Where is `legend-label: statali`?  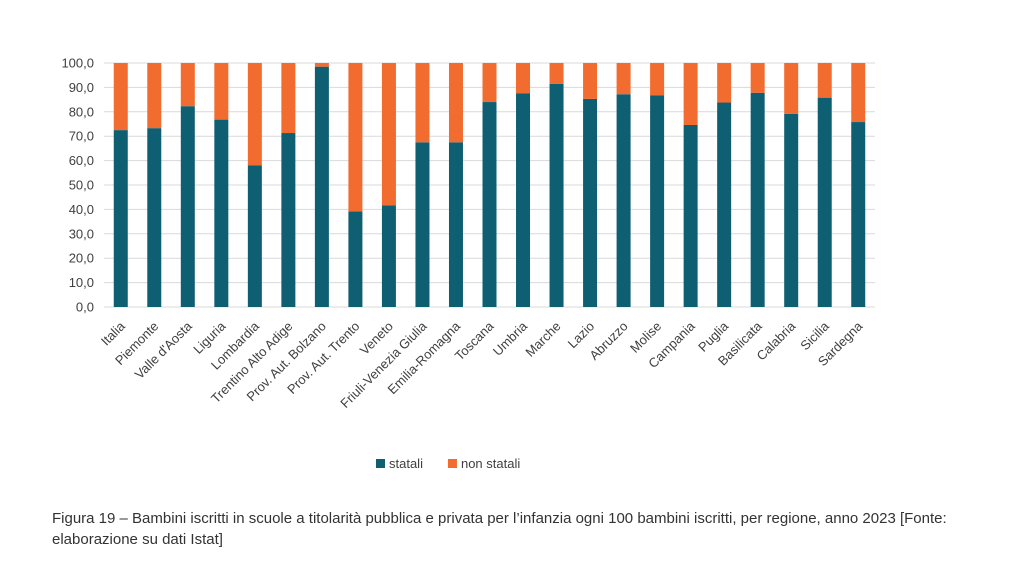 legend-label: statali is located at coordinates (406, 463).